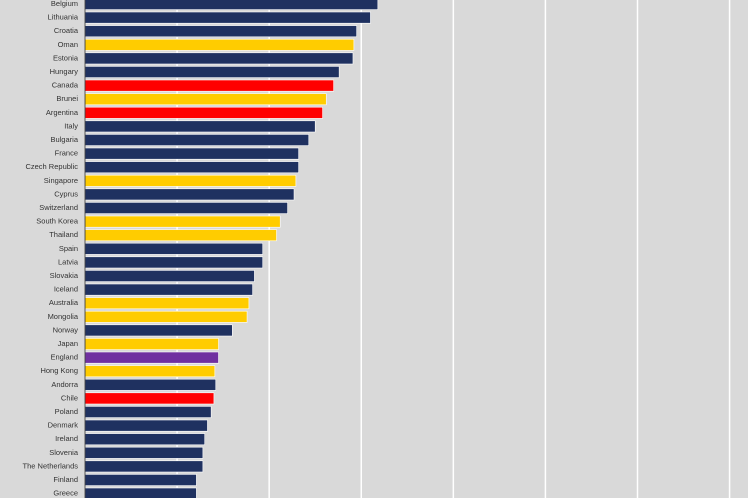 The height and width of the screenshot is (498, 748). What do you see at coordinates (68, 248) in the screenshot?
I see `y-tick-label: Spain` at bounding box center [68, 248].